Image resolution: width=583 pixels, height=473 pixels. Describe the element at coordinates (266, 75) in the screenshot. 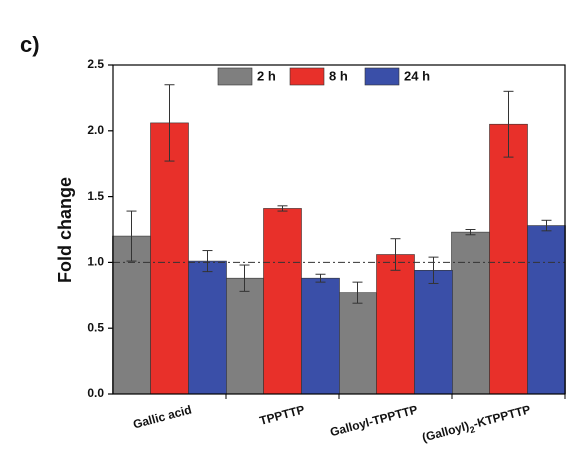

I see `legend-label: 2 h` at that location.